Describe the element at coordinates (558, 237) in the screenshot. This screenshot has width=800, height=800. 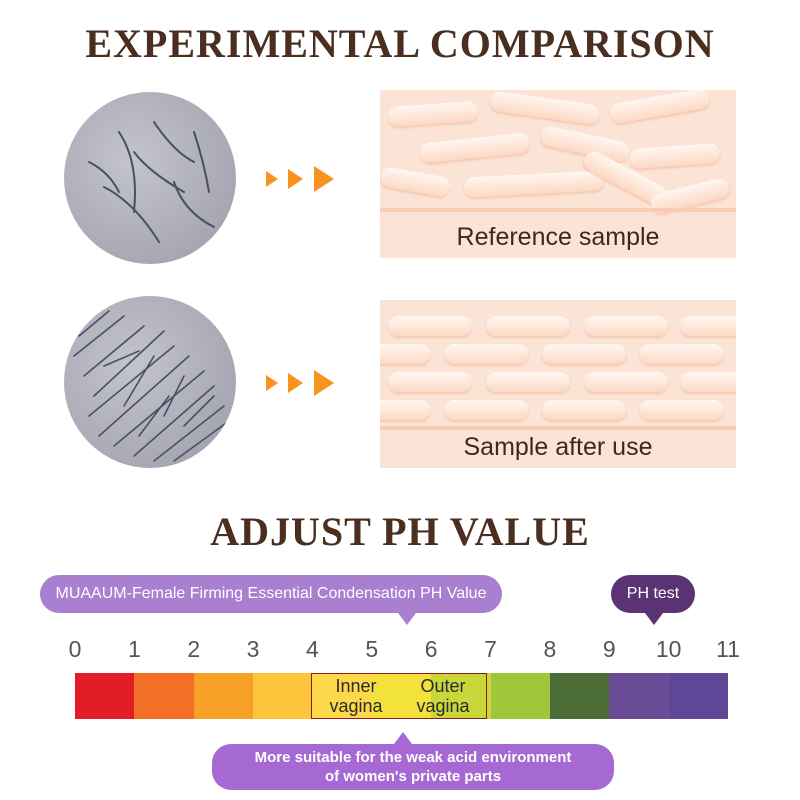
I see `reference-sample-caption: Reference sample` at that location.